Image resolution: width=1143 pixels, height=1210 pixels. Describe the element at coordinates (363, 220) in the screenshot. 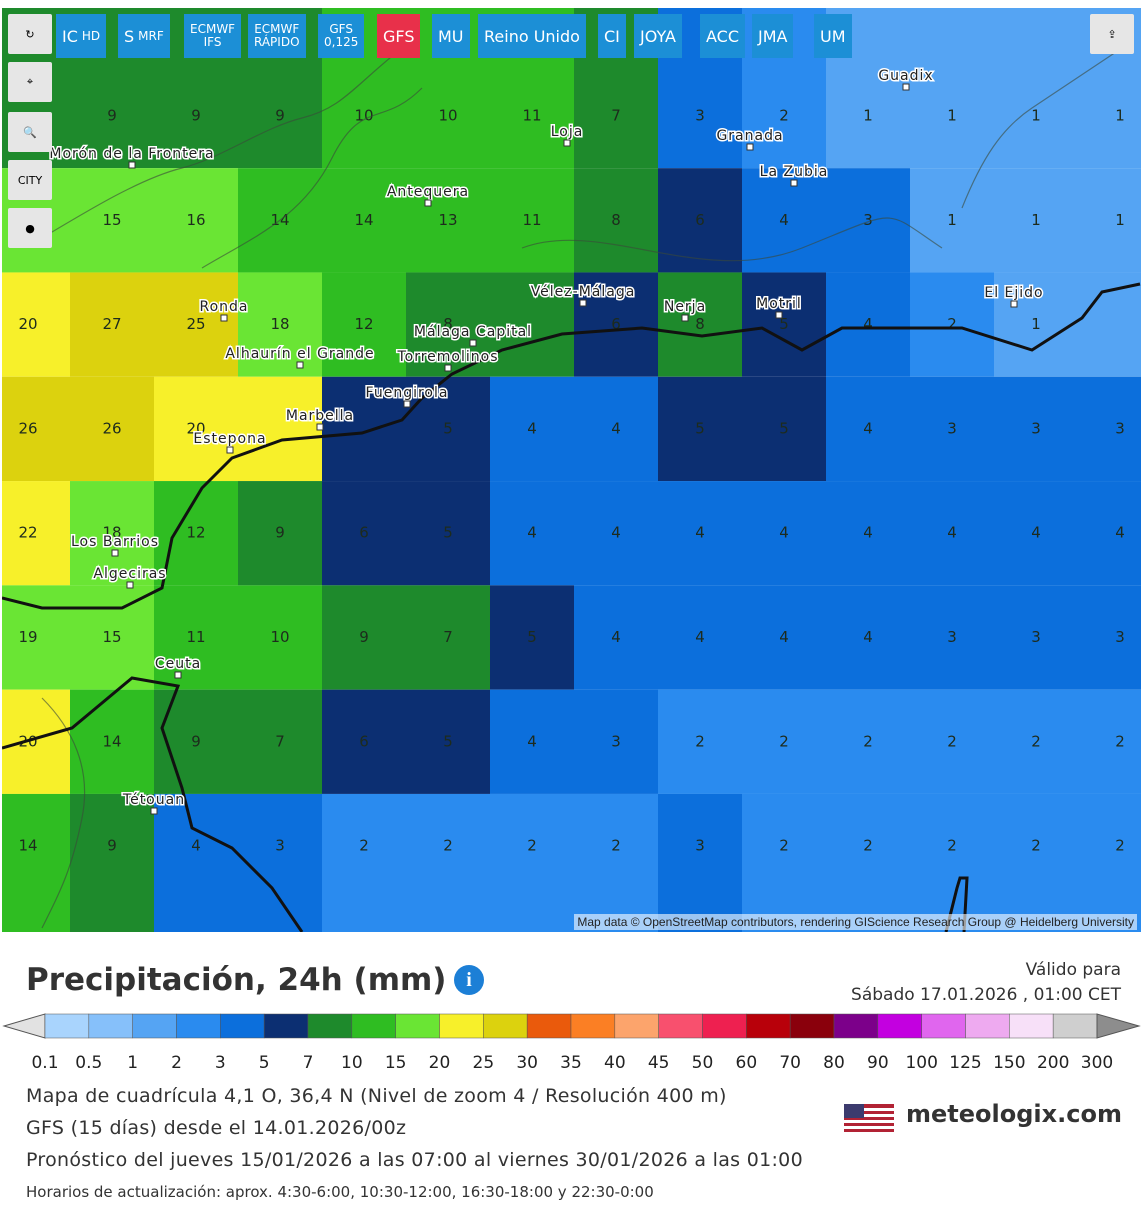

I see `cell-value: 14` at that location.